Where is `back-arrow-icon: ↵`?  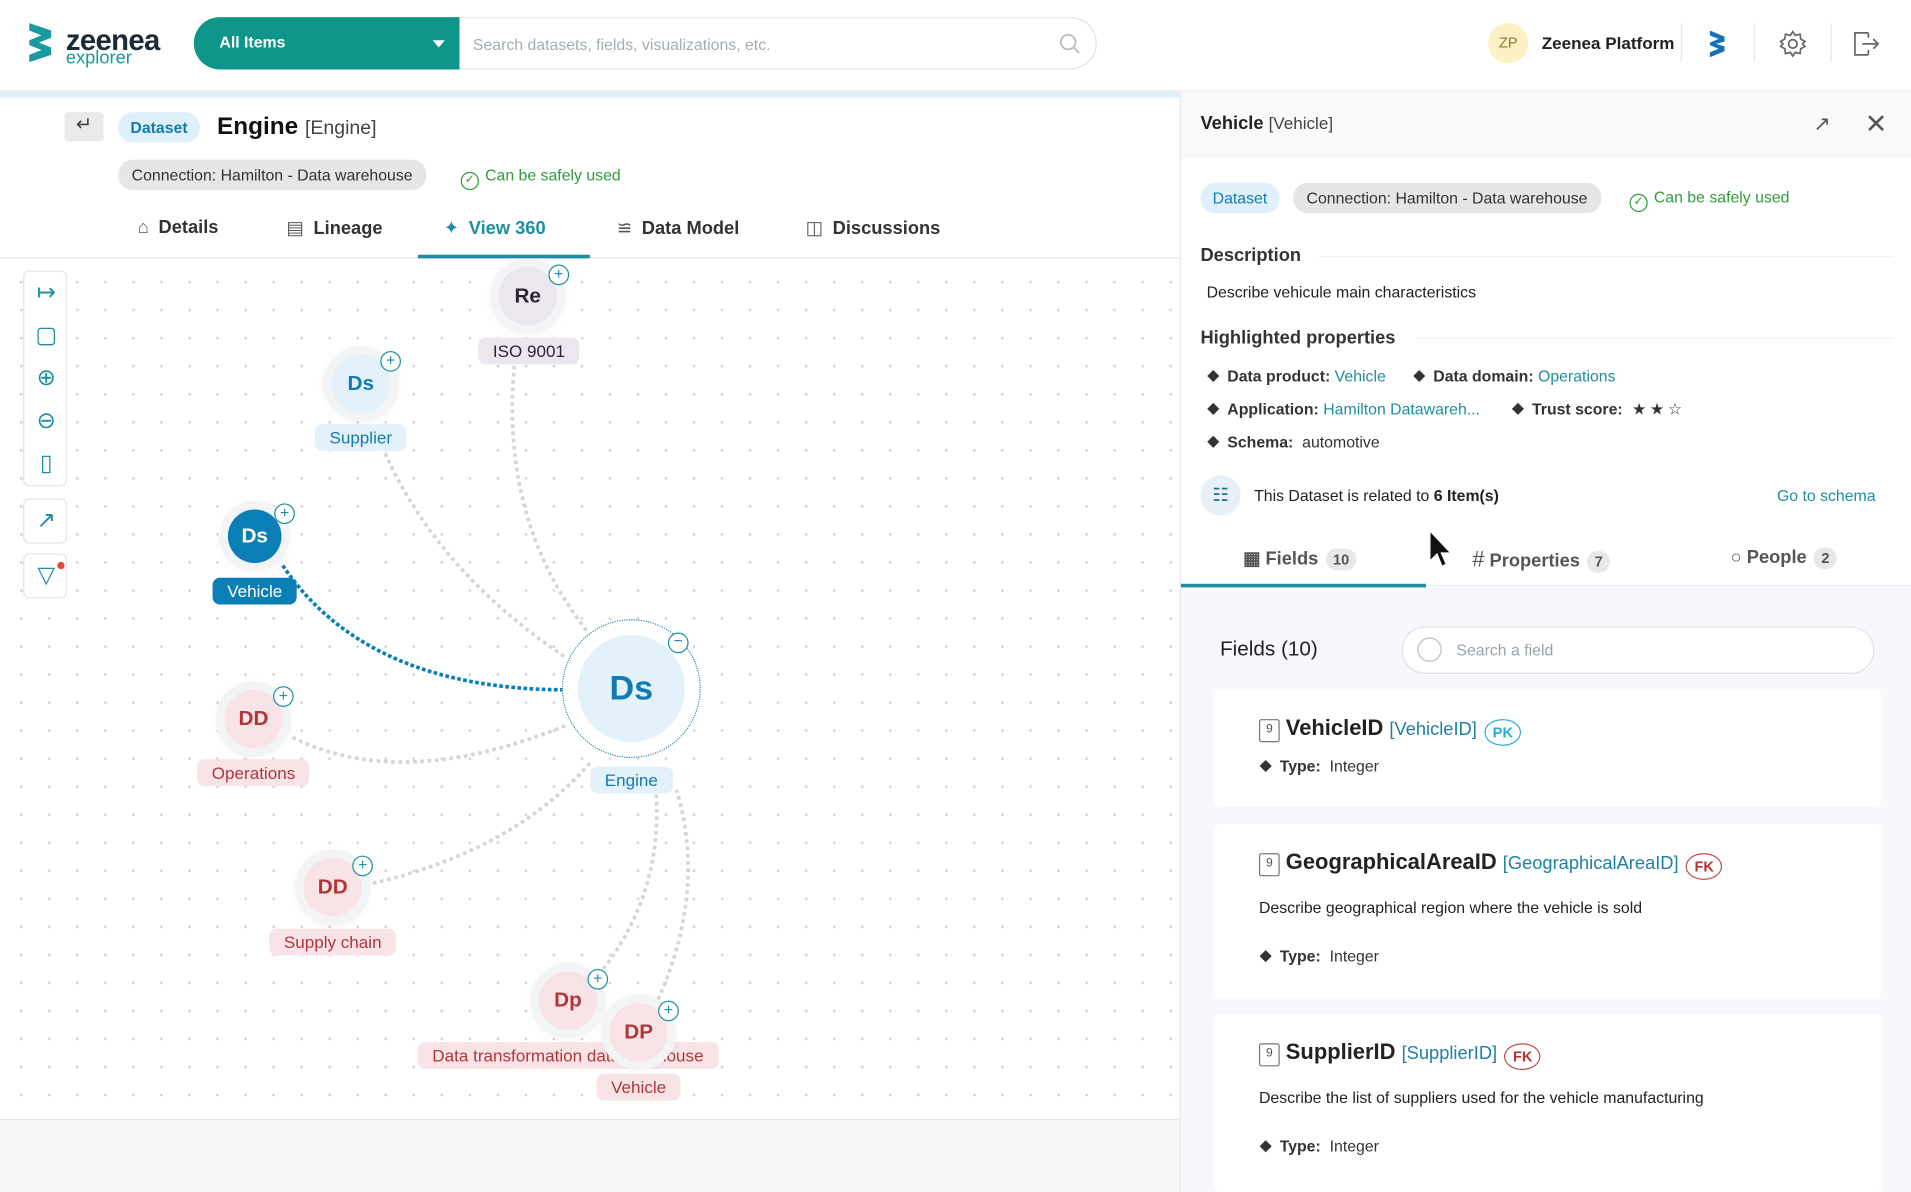 back-arrow-icon: ↵ is located at coordinates (84, 125).